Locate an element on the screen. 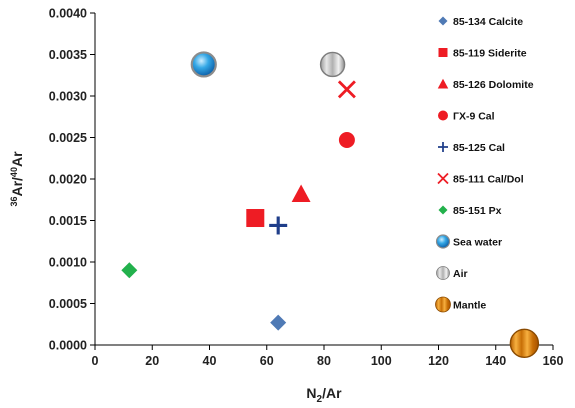  x-tick-label: 0 is located at coordinates (95, 361).